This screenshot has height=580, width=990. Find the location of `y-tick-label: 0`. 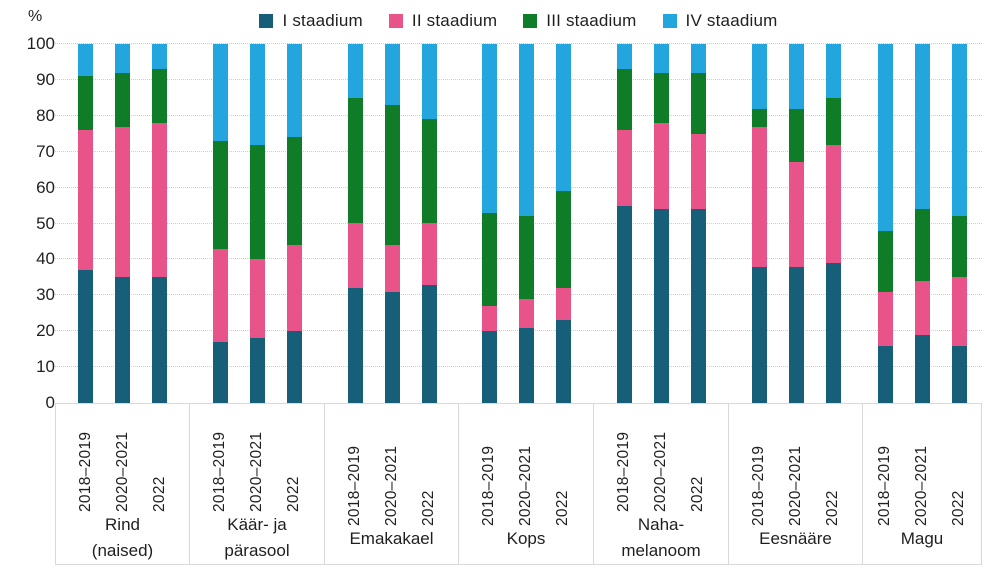

y-tick-label: 0 is located at coordinates (50, 402).